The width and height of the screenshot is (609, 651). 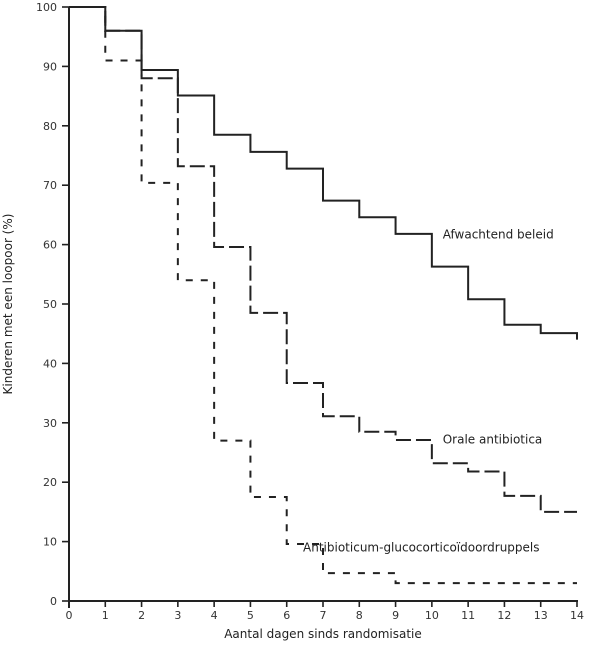 What do you see at coordinates (50, 423) in the screenshot?
I see `y-tick-label: 30` at bounding box center [50, 423].